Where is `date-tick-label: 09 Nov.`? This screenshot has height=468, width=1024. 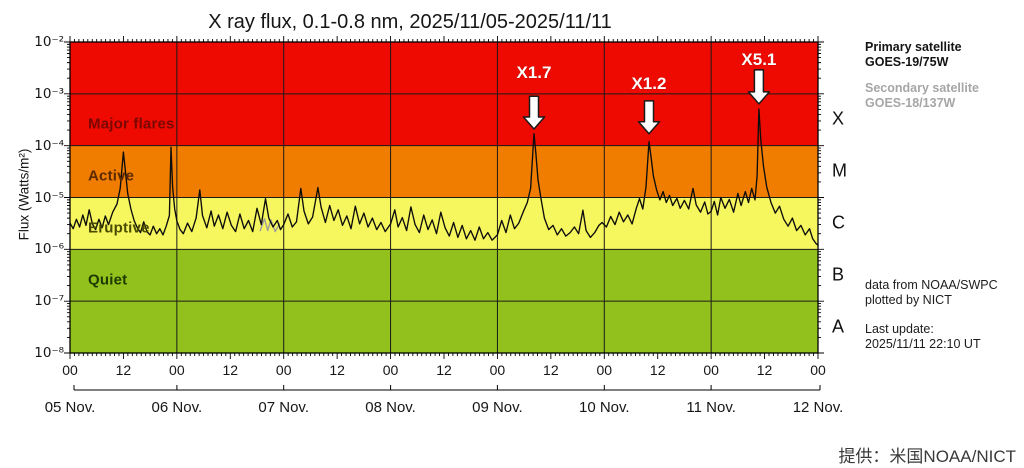 date-tick-label: 09 Nov. is located at coordinates (497, 407).